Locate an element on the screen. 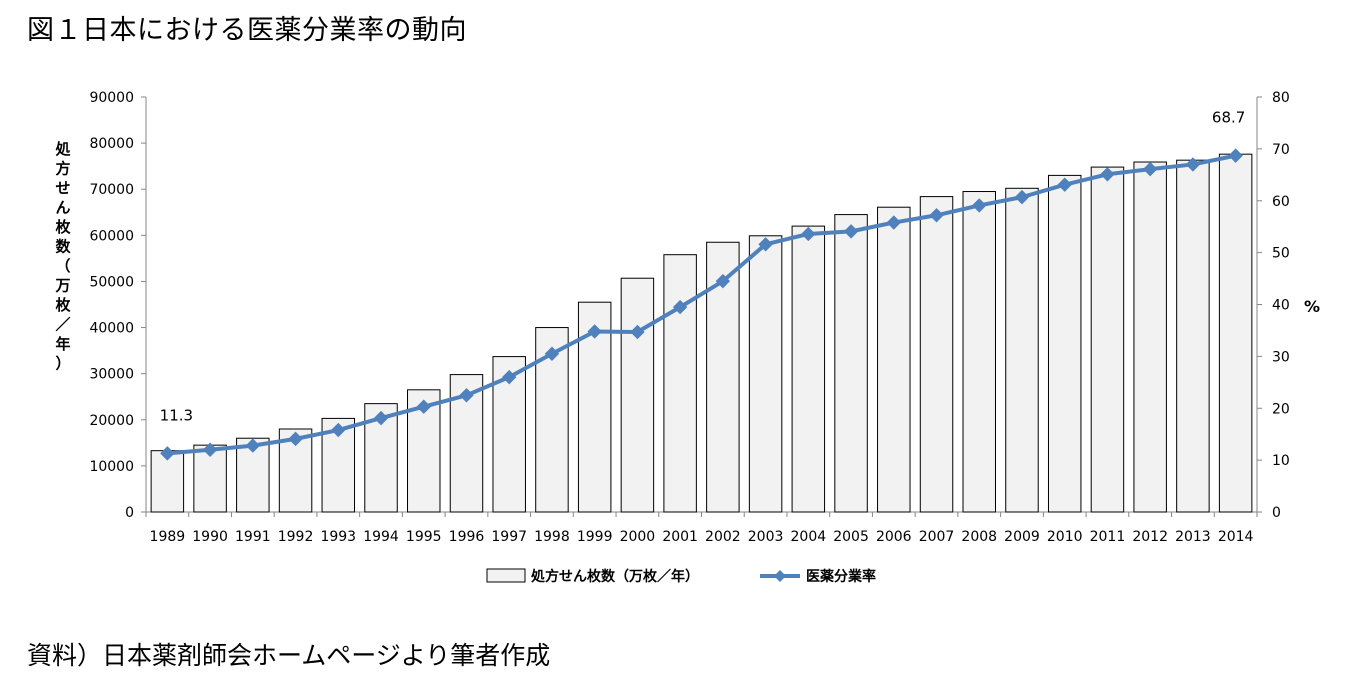 The height and width of the screenshot is (697, 1363). legend-line-label: 医薬分業率 is located at coordinates (841, 576).